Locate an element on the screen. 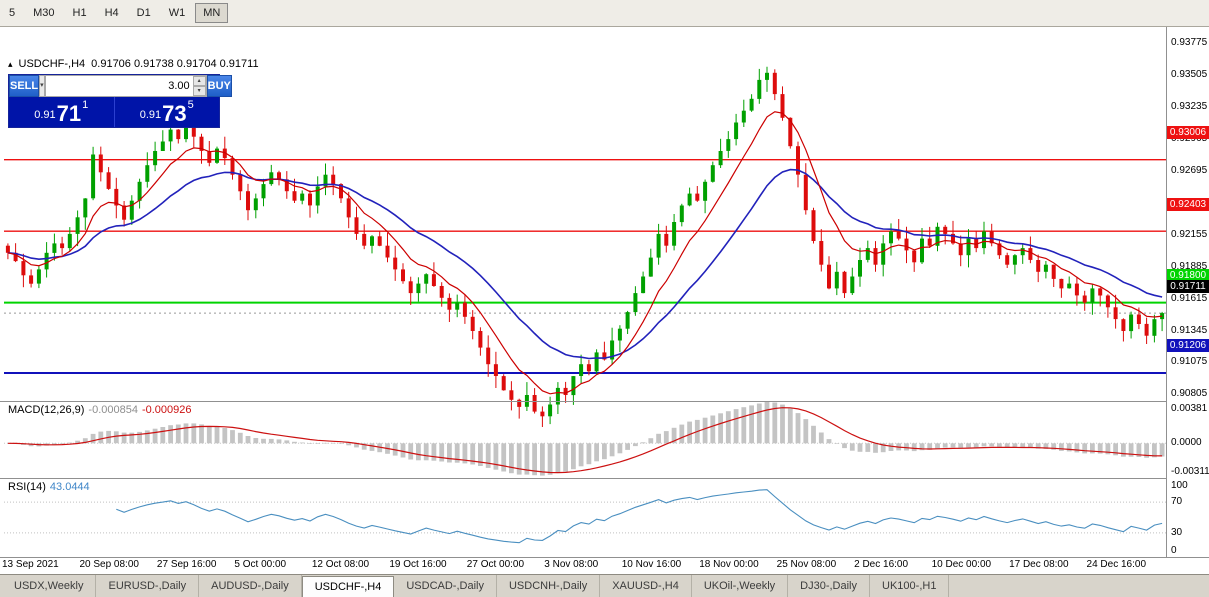 The image size is (1209, 597). chart-ohlc-values: 0.91706 0.91738 0.91704 0.91711 is located at coordinates (175, 64).